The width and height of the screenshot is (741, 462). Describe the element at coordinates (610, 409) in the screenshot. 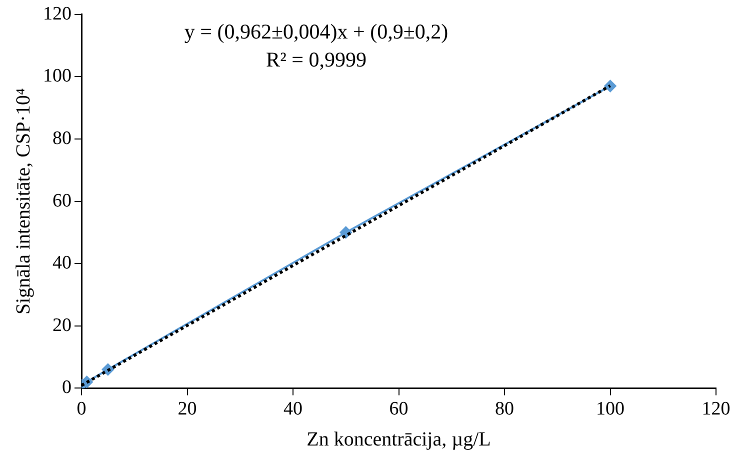

I see `x-tick-label: 100` at that location.